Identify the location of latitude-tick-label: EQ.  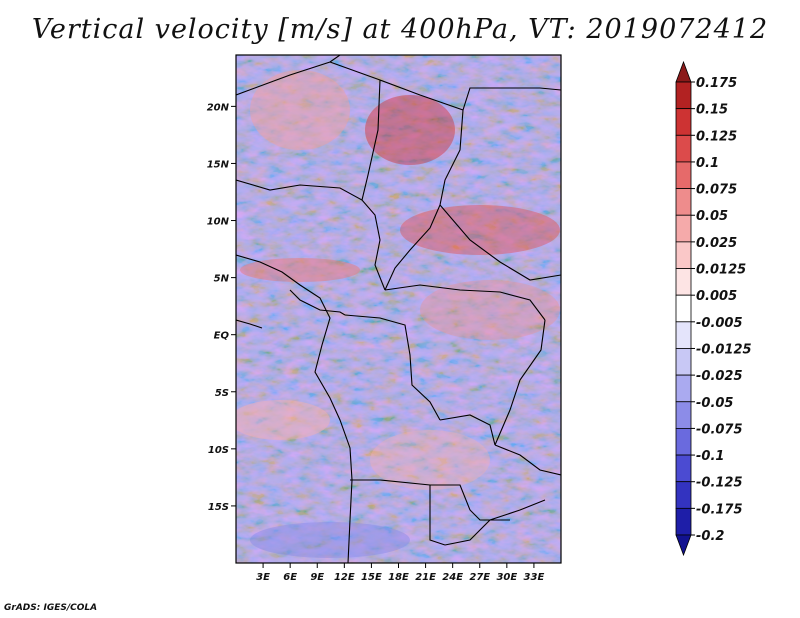
(222, 336).